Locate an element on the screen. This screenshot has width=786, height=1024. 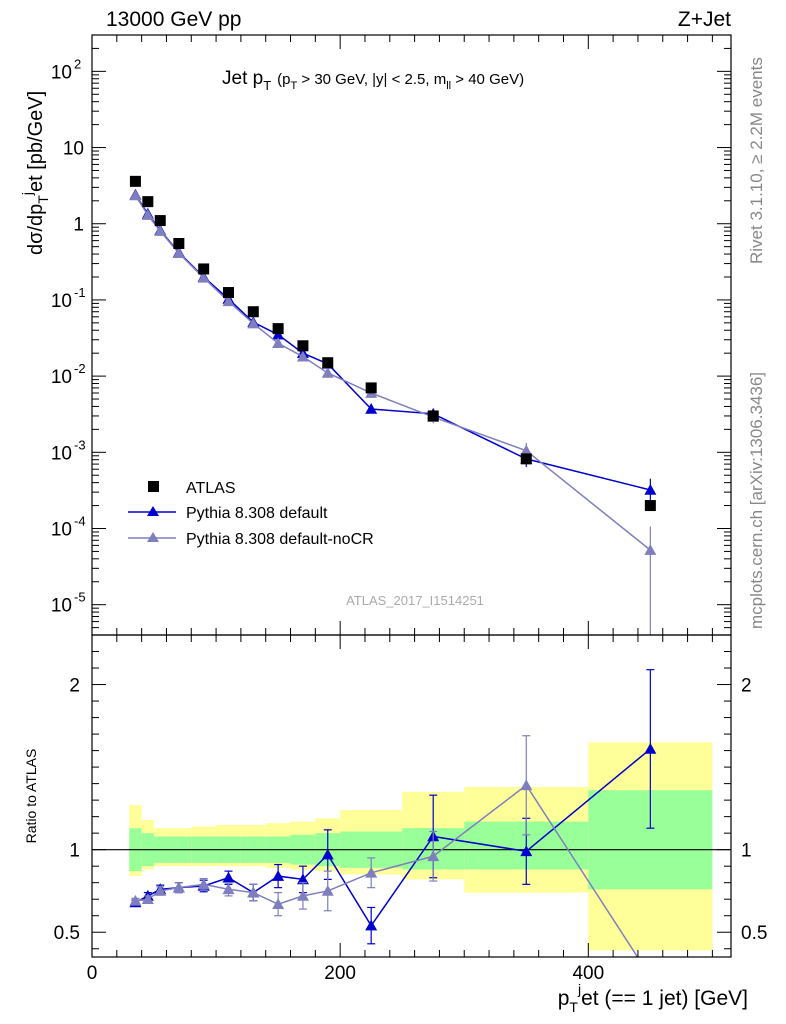
ratio-y-tick-label-right: 0.5 is located at coordinates (754, 933).